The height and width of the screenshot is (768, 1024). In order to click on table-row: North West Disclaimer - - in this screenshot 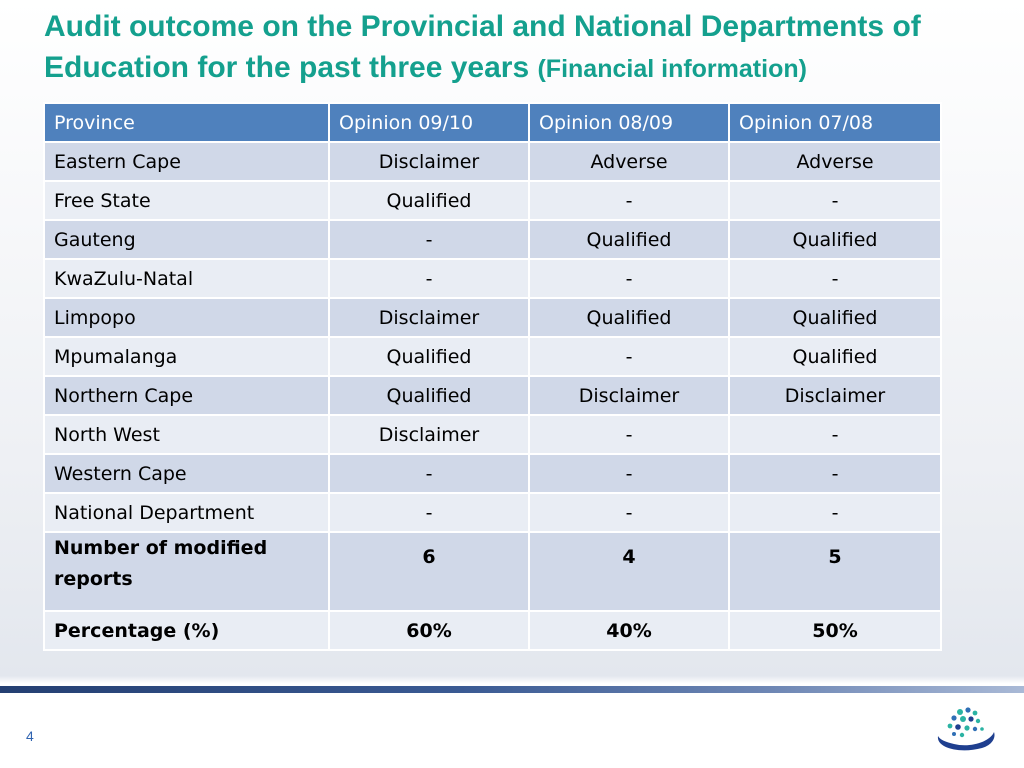, I will do `click(492, 434)`.